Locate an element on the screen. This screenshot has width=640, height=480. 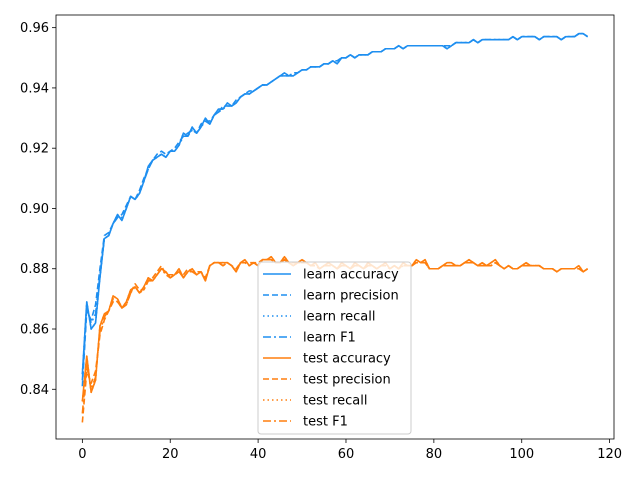
y-tick-label: 0.94 is located at coordinates (34, 88).